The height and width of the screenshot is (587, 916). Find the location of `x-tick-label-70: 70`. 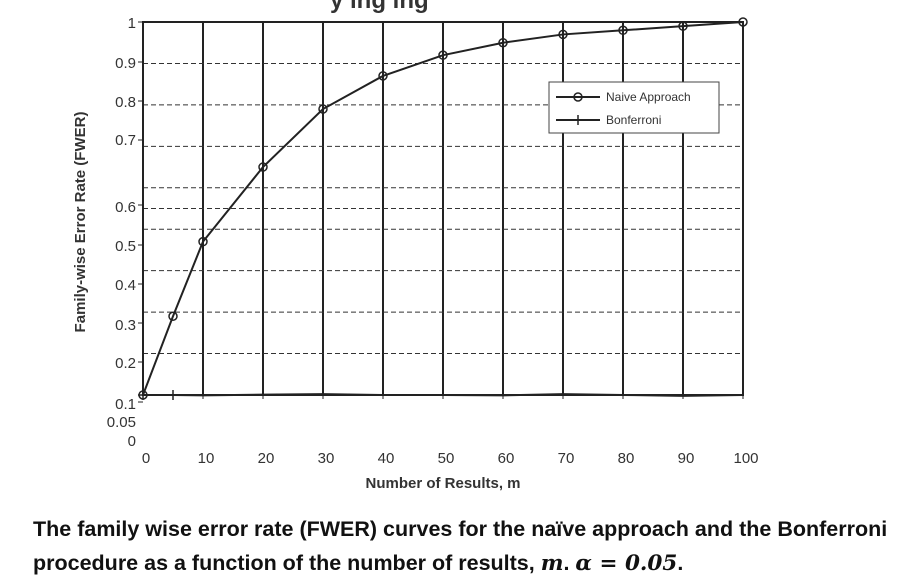

x-tick-label-70: 70 is located at coordinates (566, 458).